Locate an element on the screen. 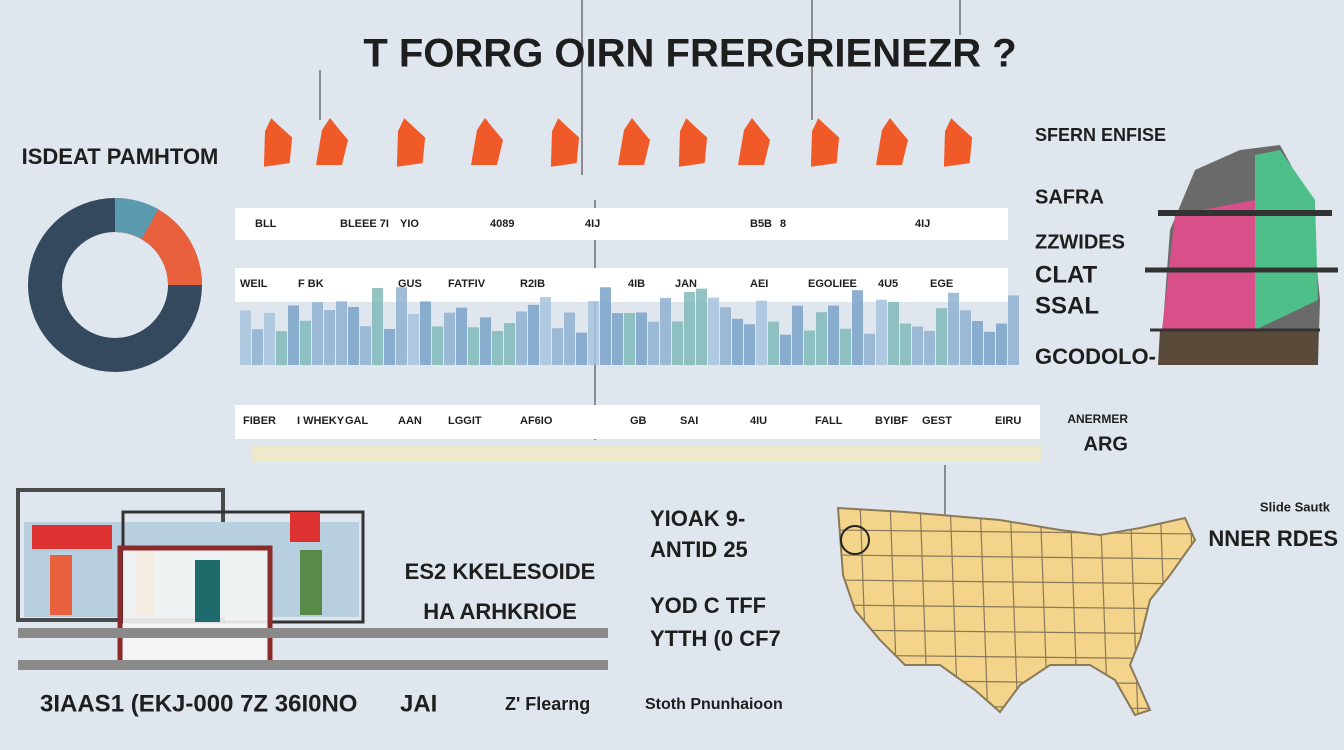 The image size is (1344, 750). table-cell: 4089 is located at coordinates (502, 224).